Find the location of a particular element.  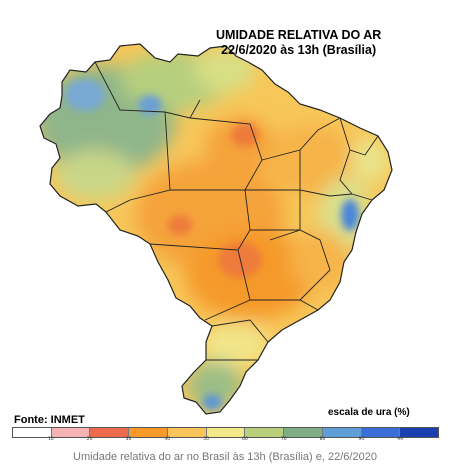

colorbar-tick-label: 99 is located at coordinates (400, 439).